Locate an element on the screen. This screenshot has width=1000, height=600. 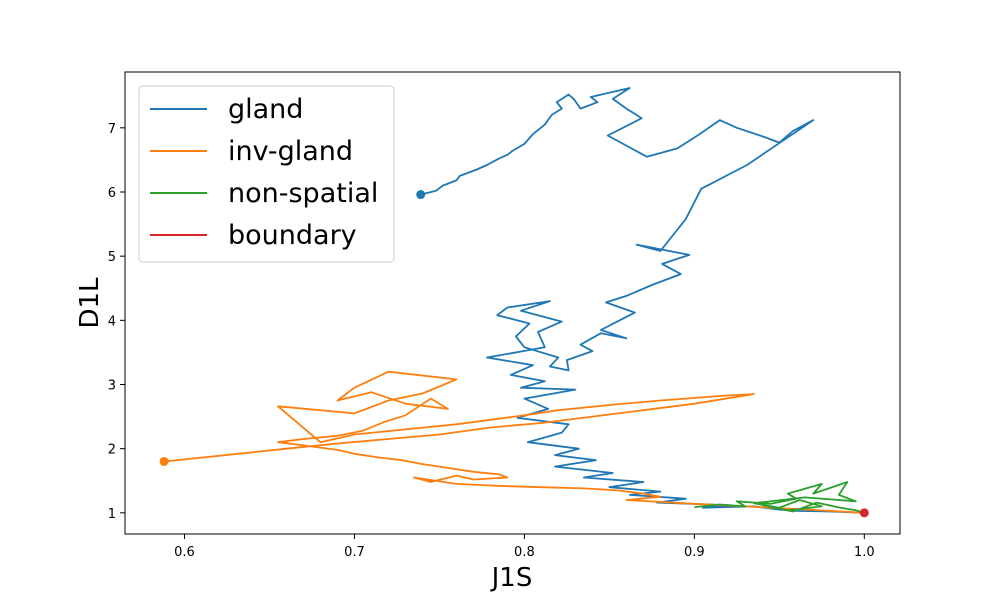
y-tick-label: 2 is located at coordinates (112, 450).